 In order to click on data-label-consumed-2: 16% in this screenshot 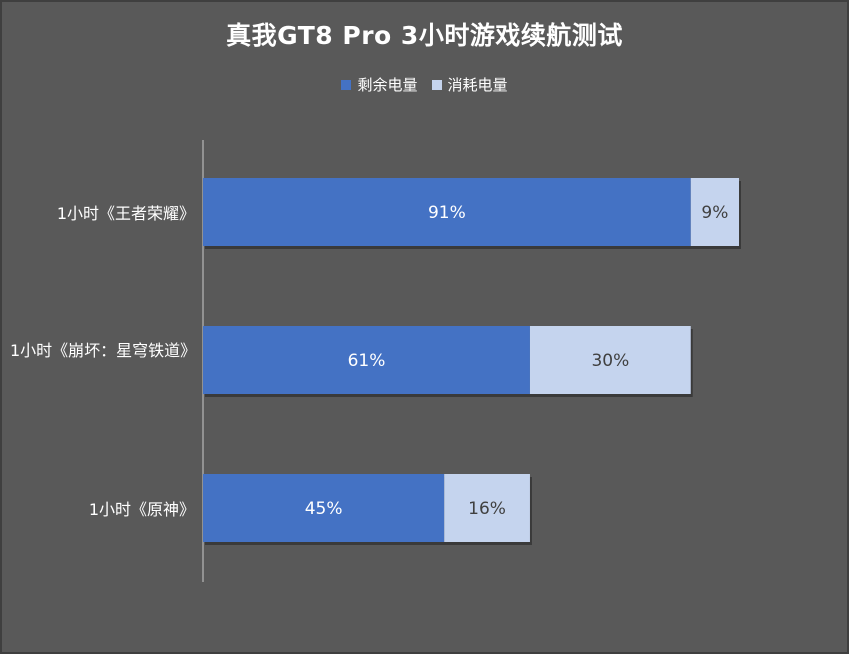, I will do `click(487, 509)`.